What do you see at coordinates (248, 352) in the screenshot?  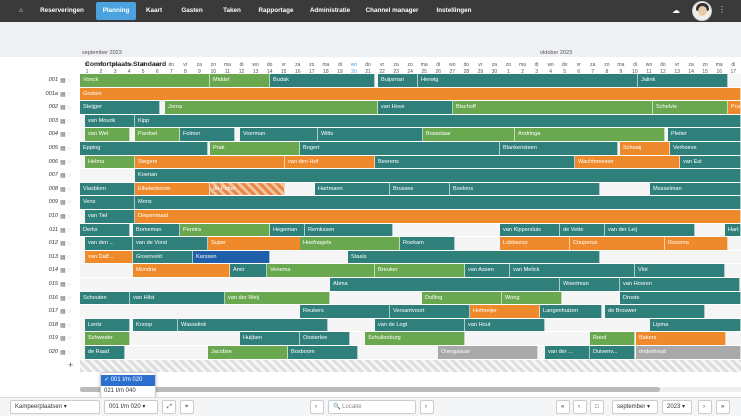 I see `reservation-bar: Jacobse` at bounding box center [248, 352].